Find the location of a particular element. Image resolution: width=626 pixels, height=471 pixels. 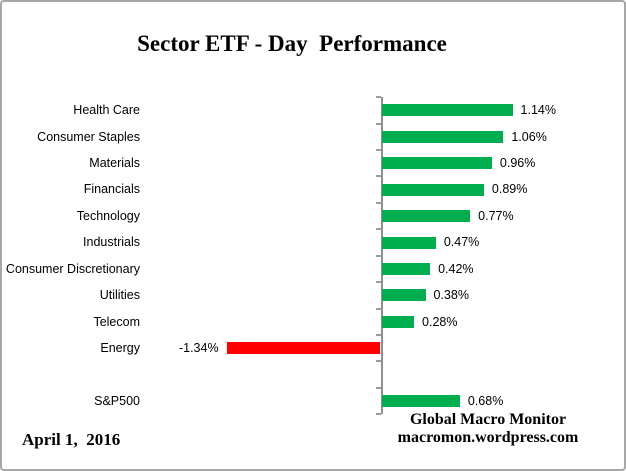

category-label: Financials is located at coordinates (111, 189).